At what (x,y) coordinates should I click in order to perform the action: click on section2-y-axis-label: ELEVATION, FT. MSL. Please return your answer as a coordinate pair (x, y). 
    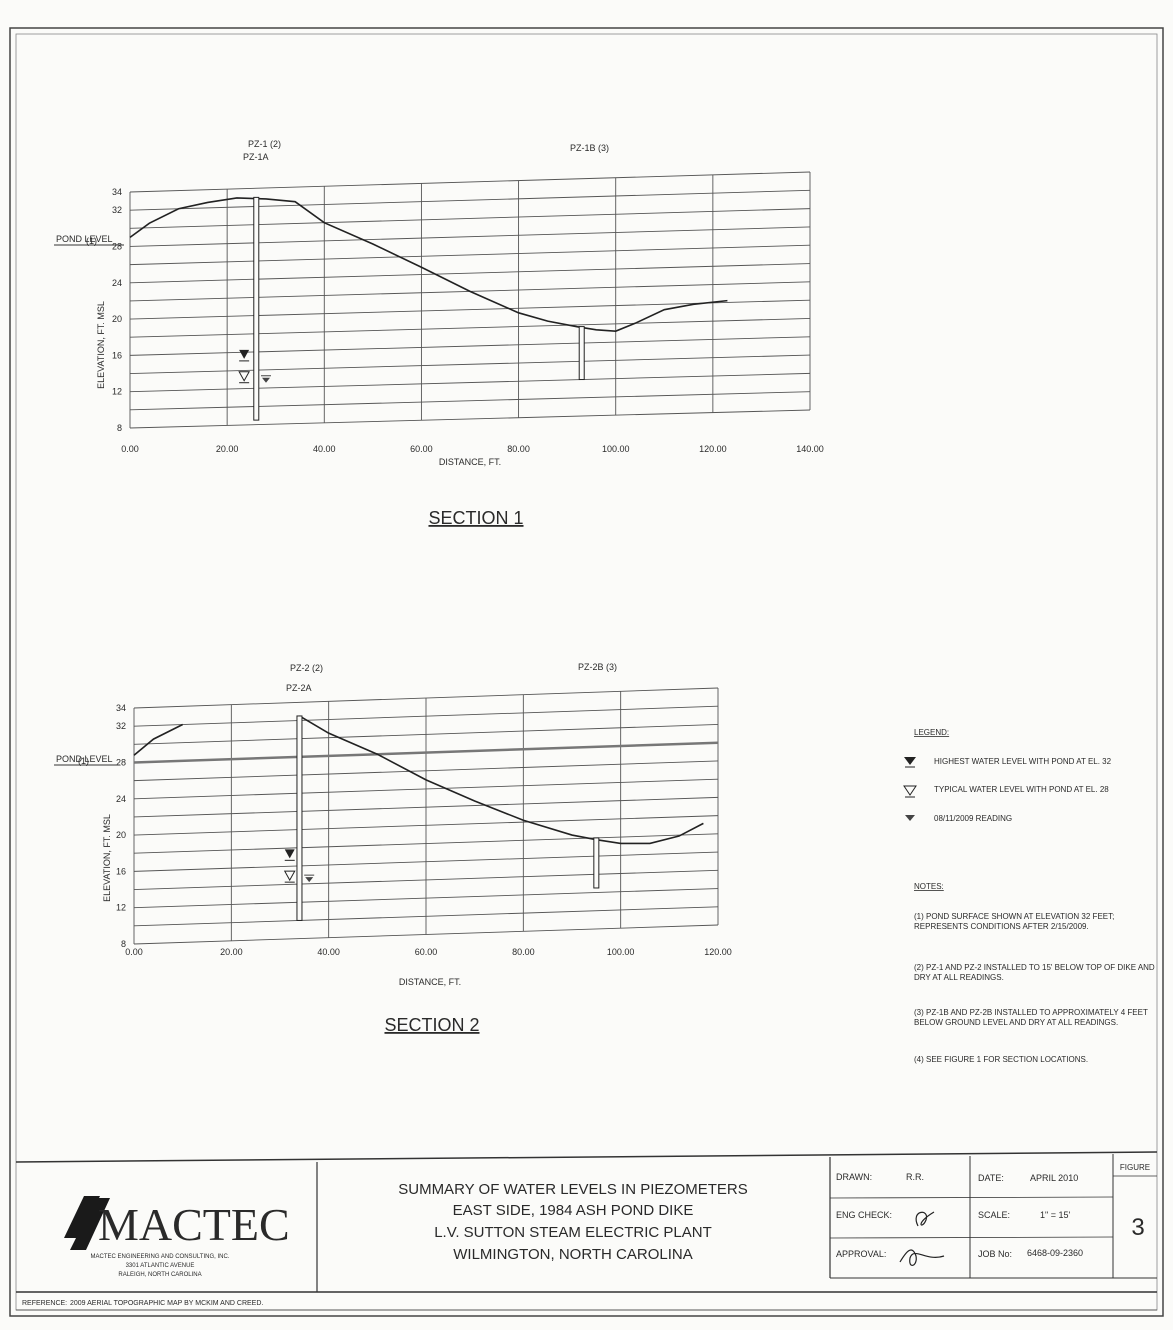
    Looking at the image, I should click on (107, 858).